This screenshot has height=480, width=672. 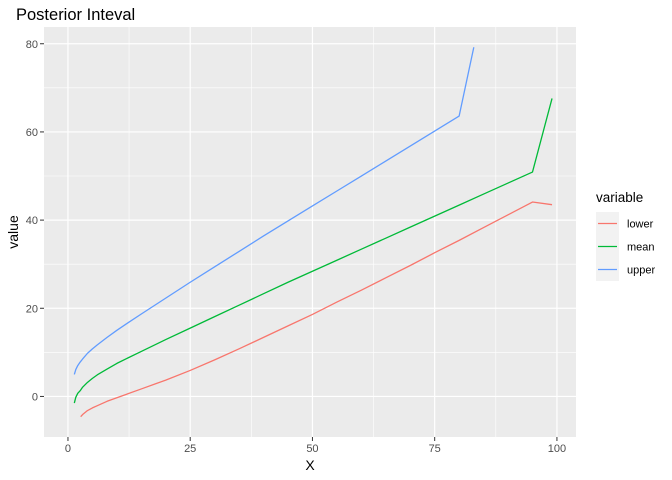 I want to click on y-axis: 0 20 40 60 80, so click(x=35, y=221).